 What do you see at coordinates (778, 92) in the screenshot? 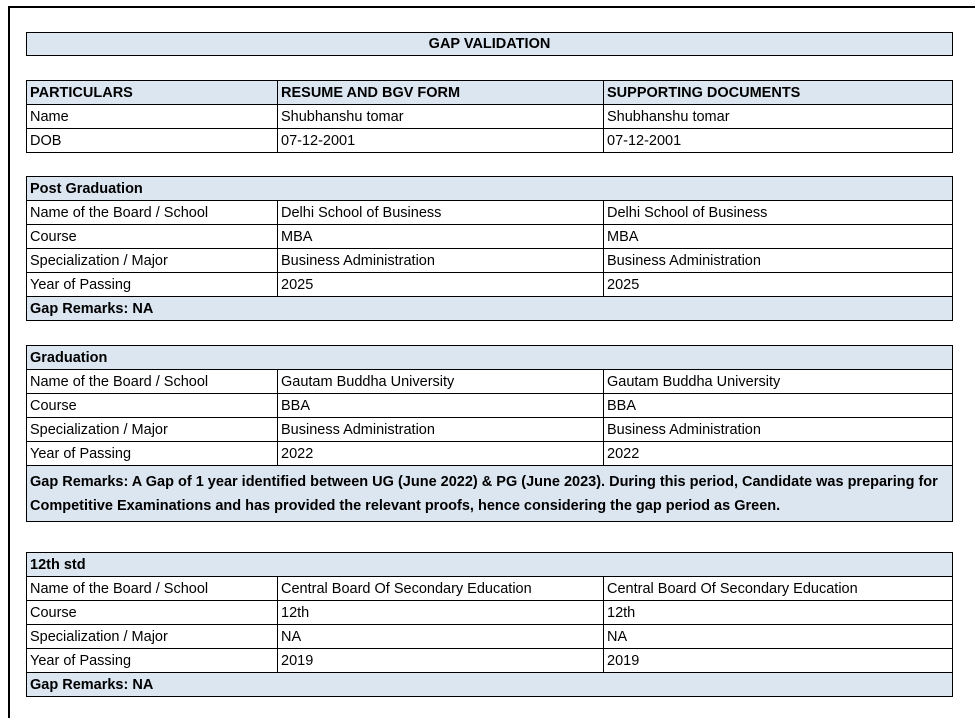
I see `column-header: SUPPORTING DOCUMENTS` at bounding box center [778, 92].